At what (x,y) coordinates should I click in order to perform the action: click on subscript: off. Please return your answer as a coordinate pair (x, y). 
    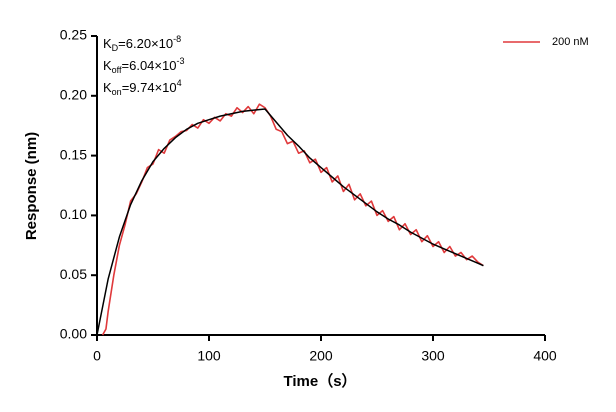
    Looking at the image, I should click on (117, 70).